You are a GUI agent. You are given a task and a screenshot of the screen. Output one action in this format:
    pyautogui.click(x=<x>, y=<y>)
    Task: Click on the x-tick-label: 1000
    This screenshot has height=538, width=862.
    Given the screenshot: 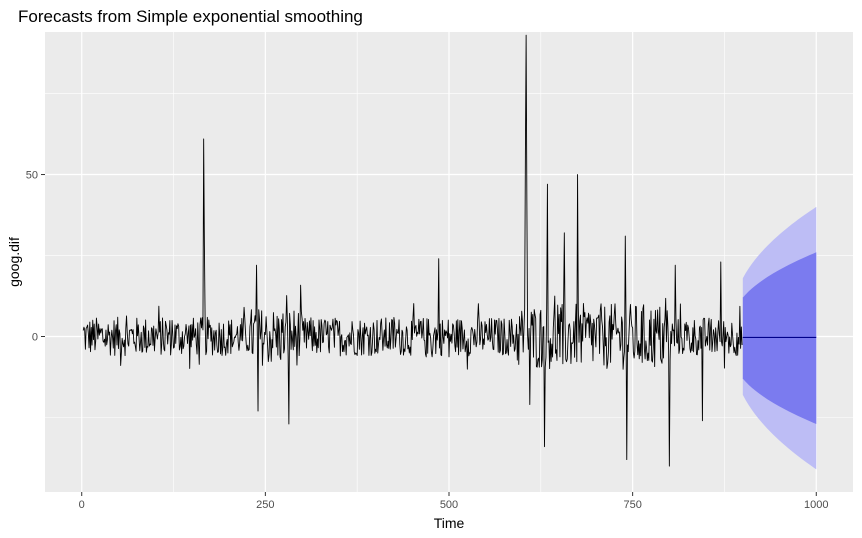 What is the action you would take?
    pyautogui.click(x=816, y=505)
    